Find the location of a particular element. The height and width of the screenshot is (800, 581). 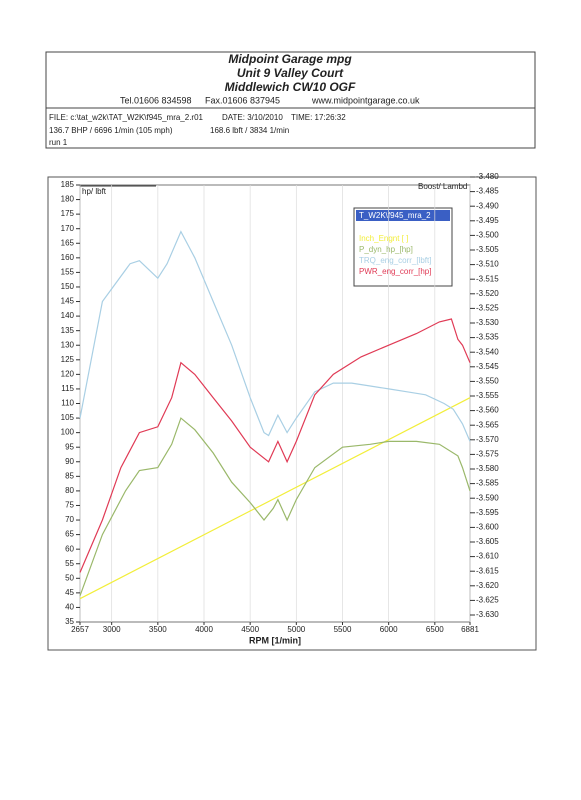

y-tick-label: 155 is located at coordinates (68, 272).